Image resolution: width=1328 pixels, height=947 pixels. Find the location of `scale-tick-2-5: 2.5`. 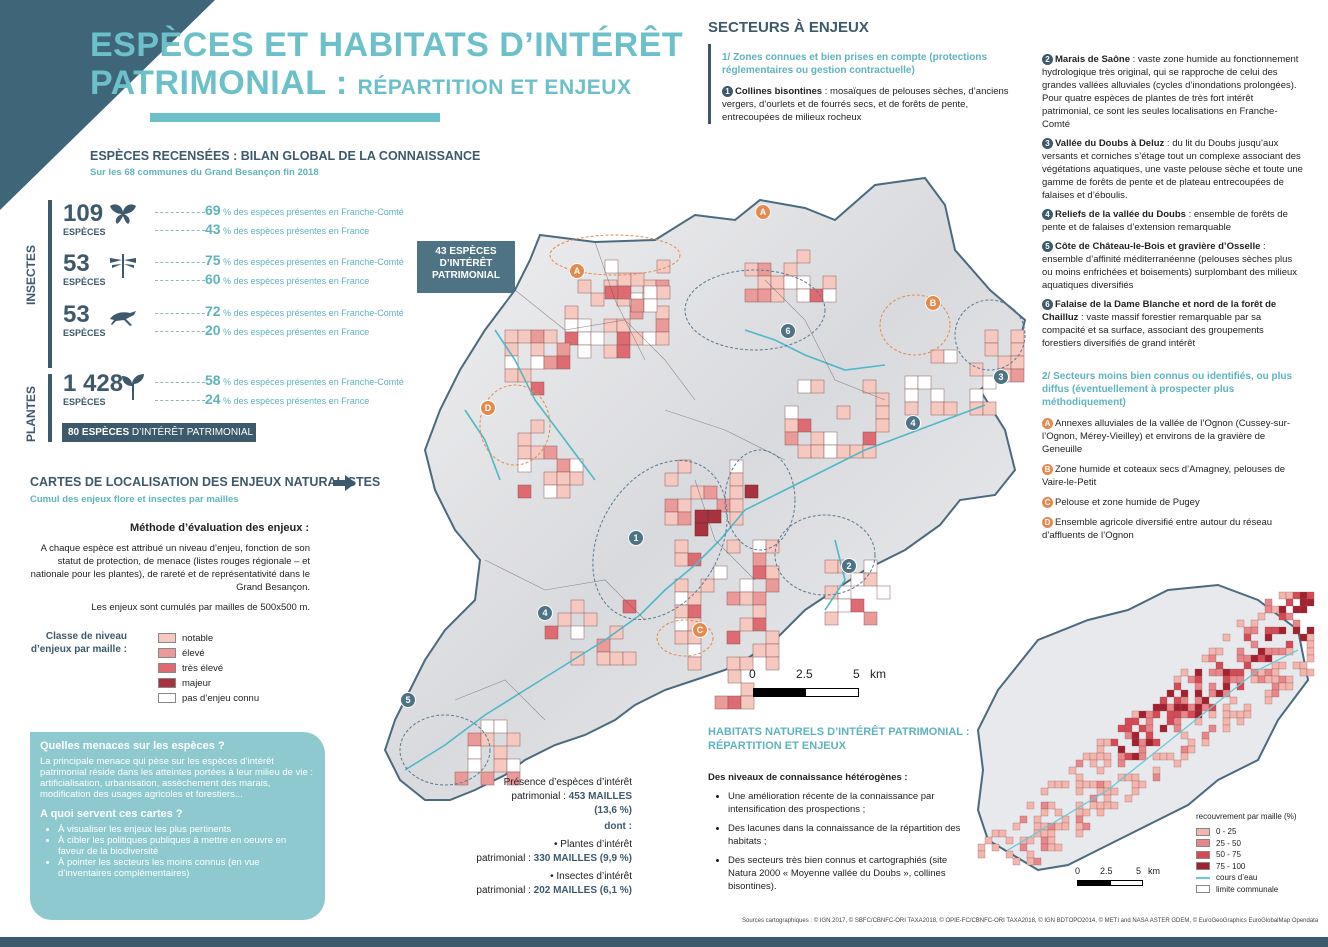

scale-tick-2-5: 2.5 is located at coordinates (804, 674).